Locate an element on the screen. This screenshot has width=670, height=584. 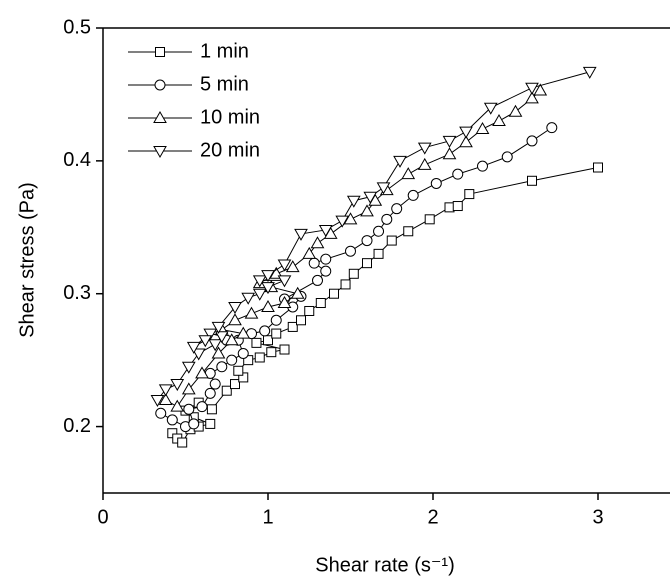
y-tick-label: 0.2 is located at coordinates (77, 426).